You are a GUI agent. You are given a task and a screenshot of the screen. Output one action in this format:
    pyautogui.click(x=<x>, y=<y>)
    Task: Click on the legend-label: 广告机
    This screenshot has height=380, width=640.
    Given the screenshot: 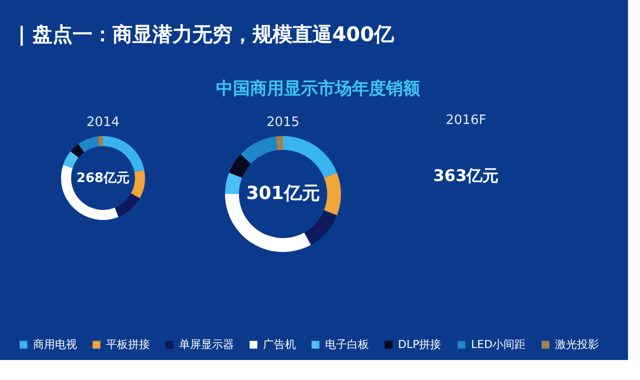 What is the action you would take?
    pyautogui.click(x=279, y=344)
    